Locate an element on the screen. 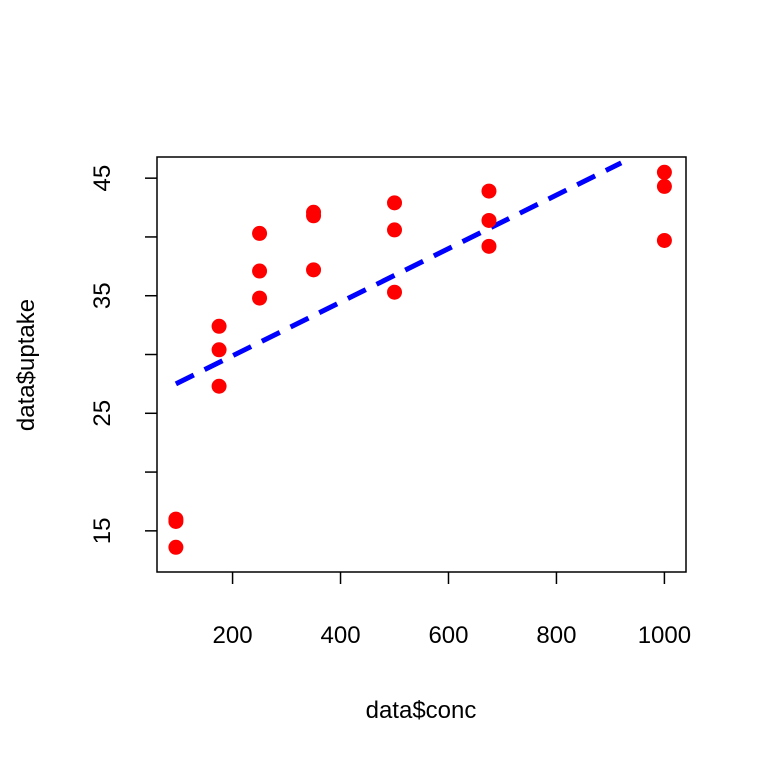 The width and height of the screenshot is (768, 773). y-axis-title: data$uptake is located at coordinates (26, 365).